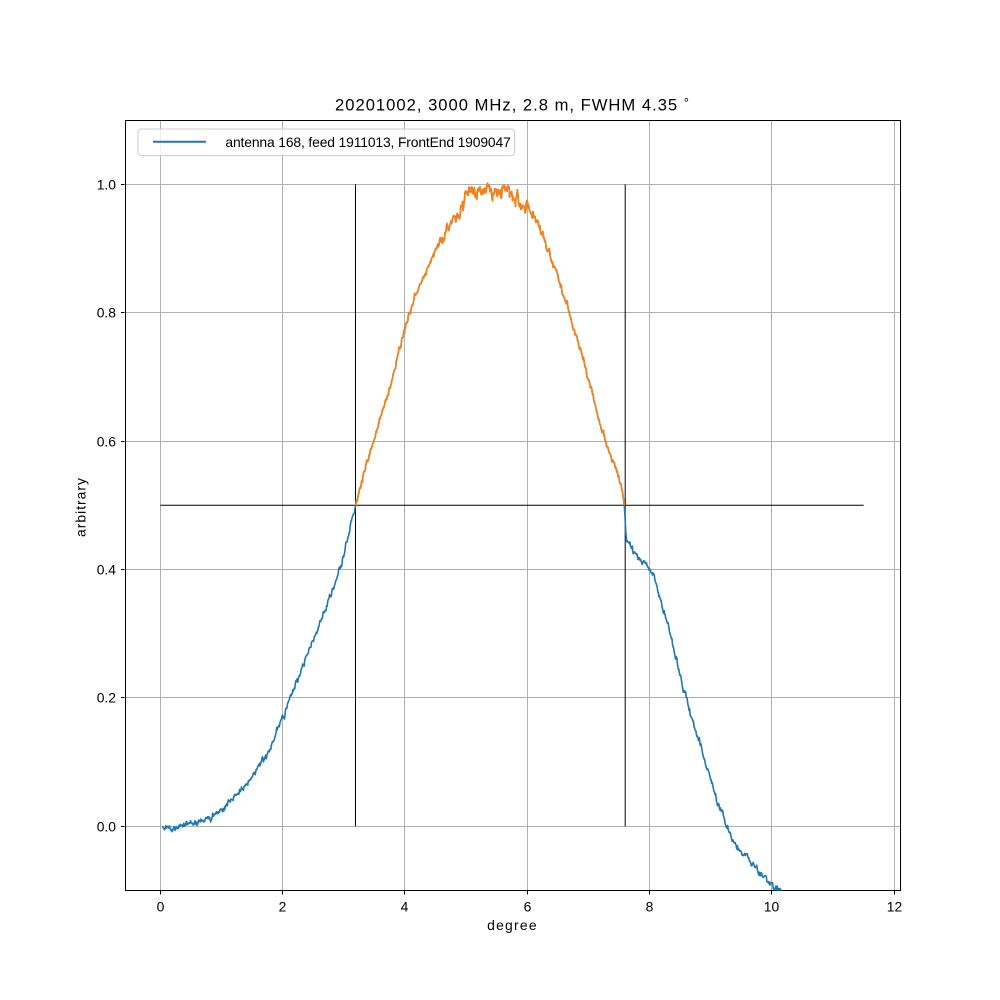 This screenshot has height=1000, width=1000. Describe the element at coordinates (512, 105) in the screenshot. I see `svg-text:20201002, 3000 MHz, 2.8 m, FWH: 20201002, 3000 MHz, 2.8 m, FWHM 4.35 °` at that location.